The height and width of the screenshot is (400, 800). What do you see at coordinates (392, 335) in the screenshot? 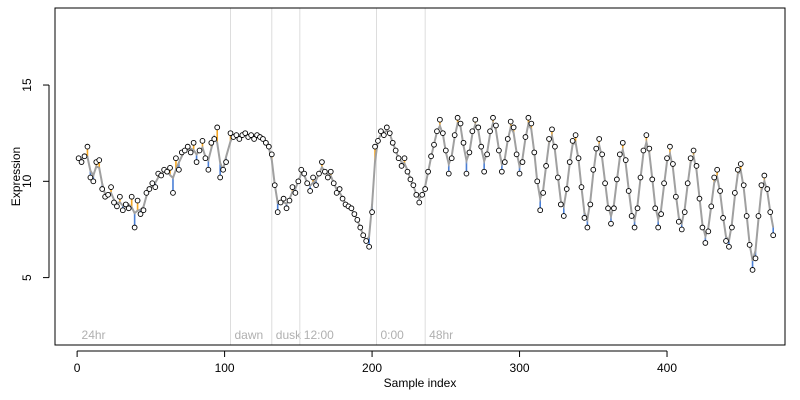
I see `phase-label-3: 0:00` at bounding box center [392, 335].